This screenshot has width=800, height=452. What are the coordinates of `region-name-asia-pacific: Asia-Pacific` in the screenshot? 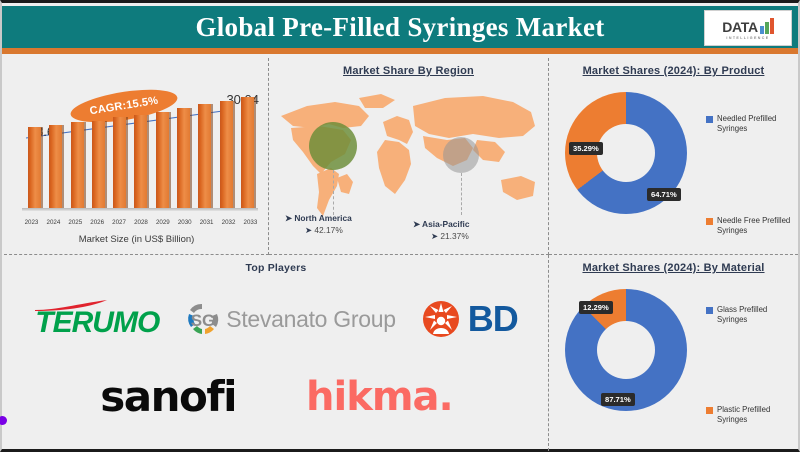 It's located at (446, 224).